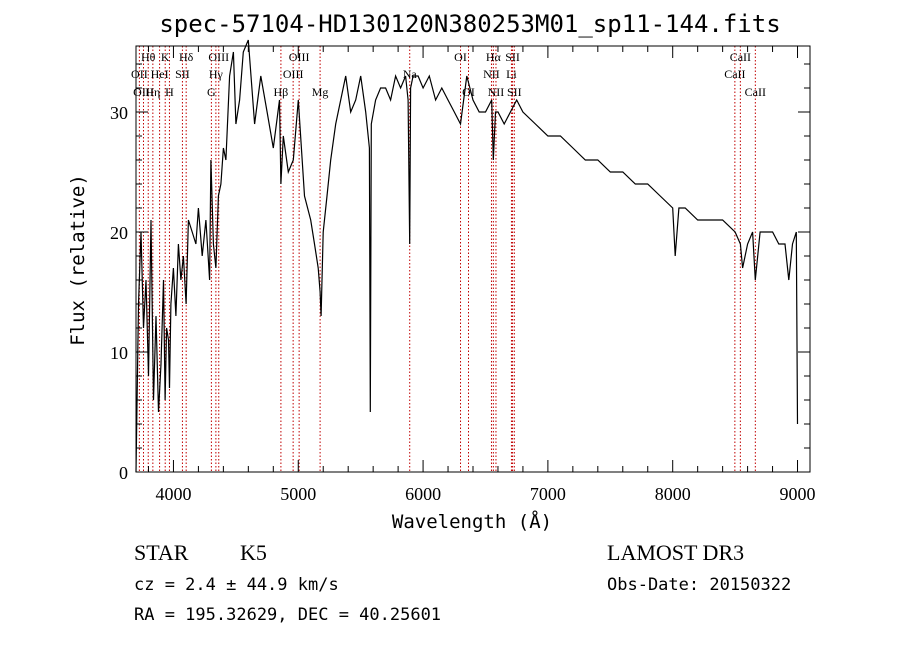  What do you see at coordinates (148, 57) in the screenshot?
I see `spectral-line-label: Hθ` at bounding box center [148, 57].